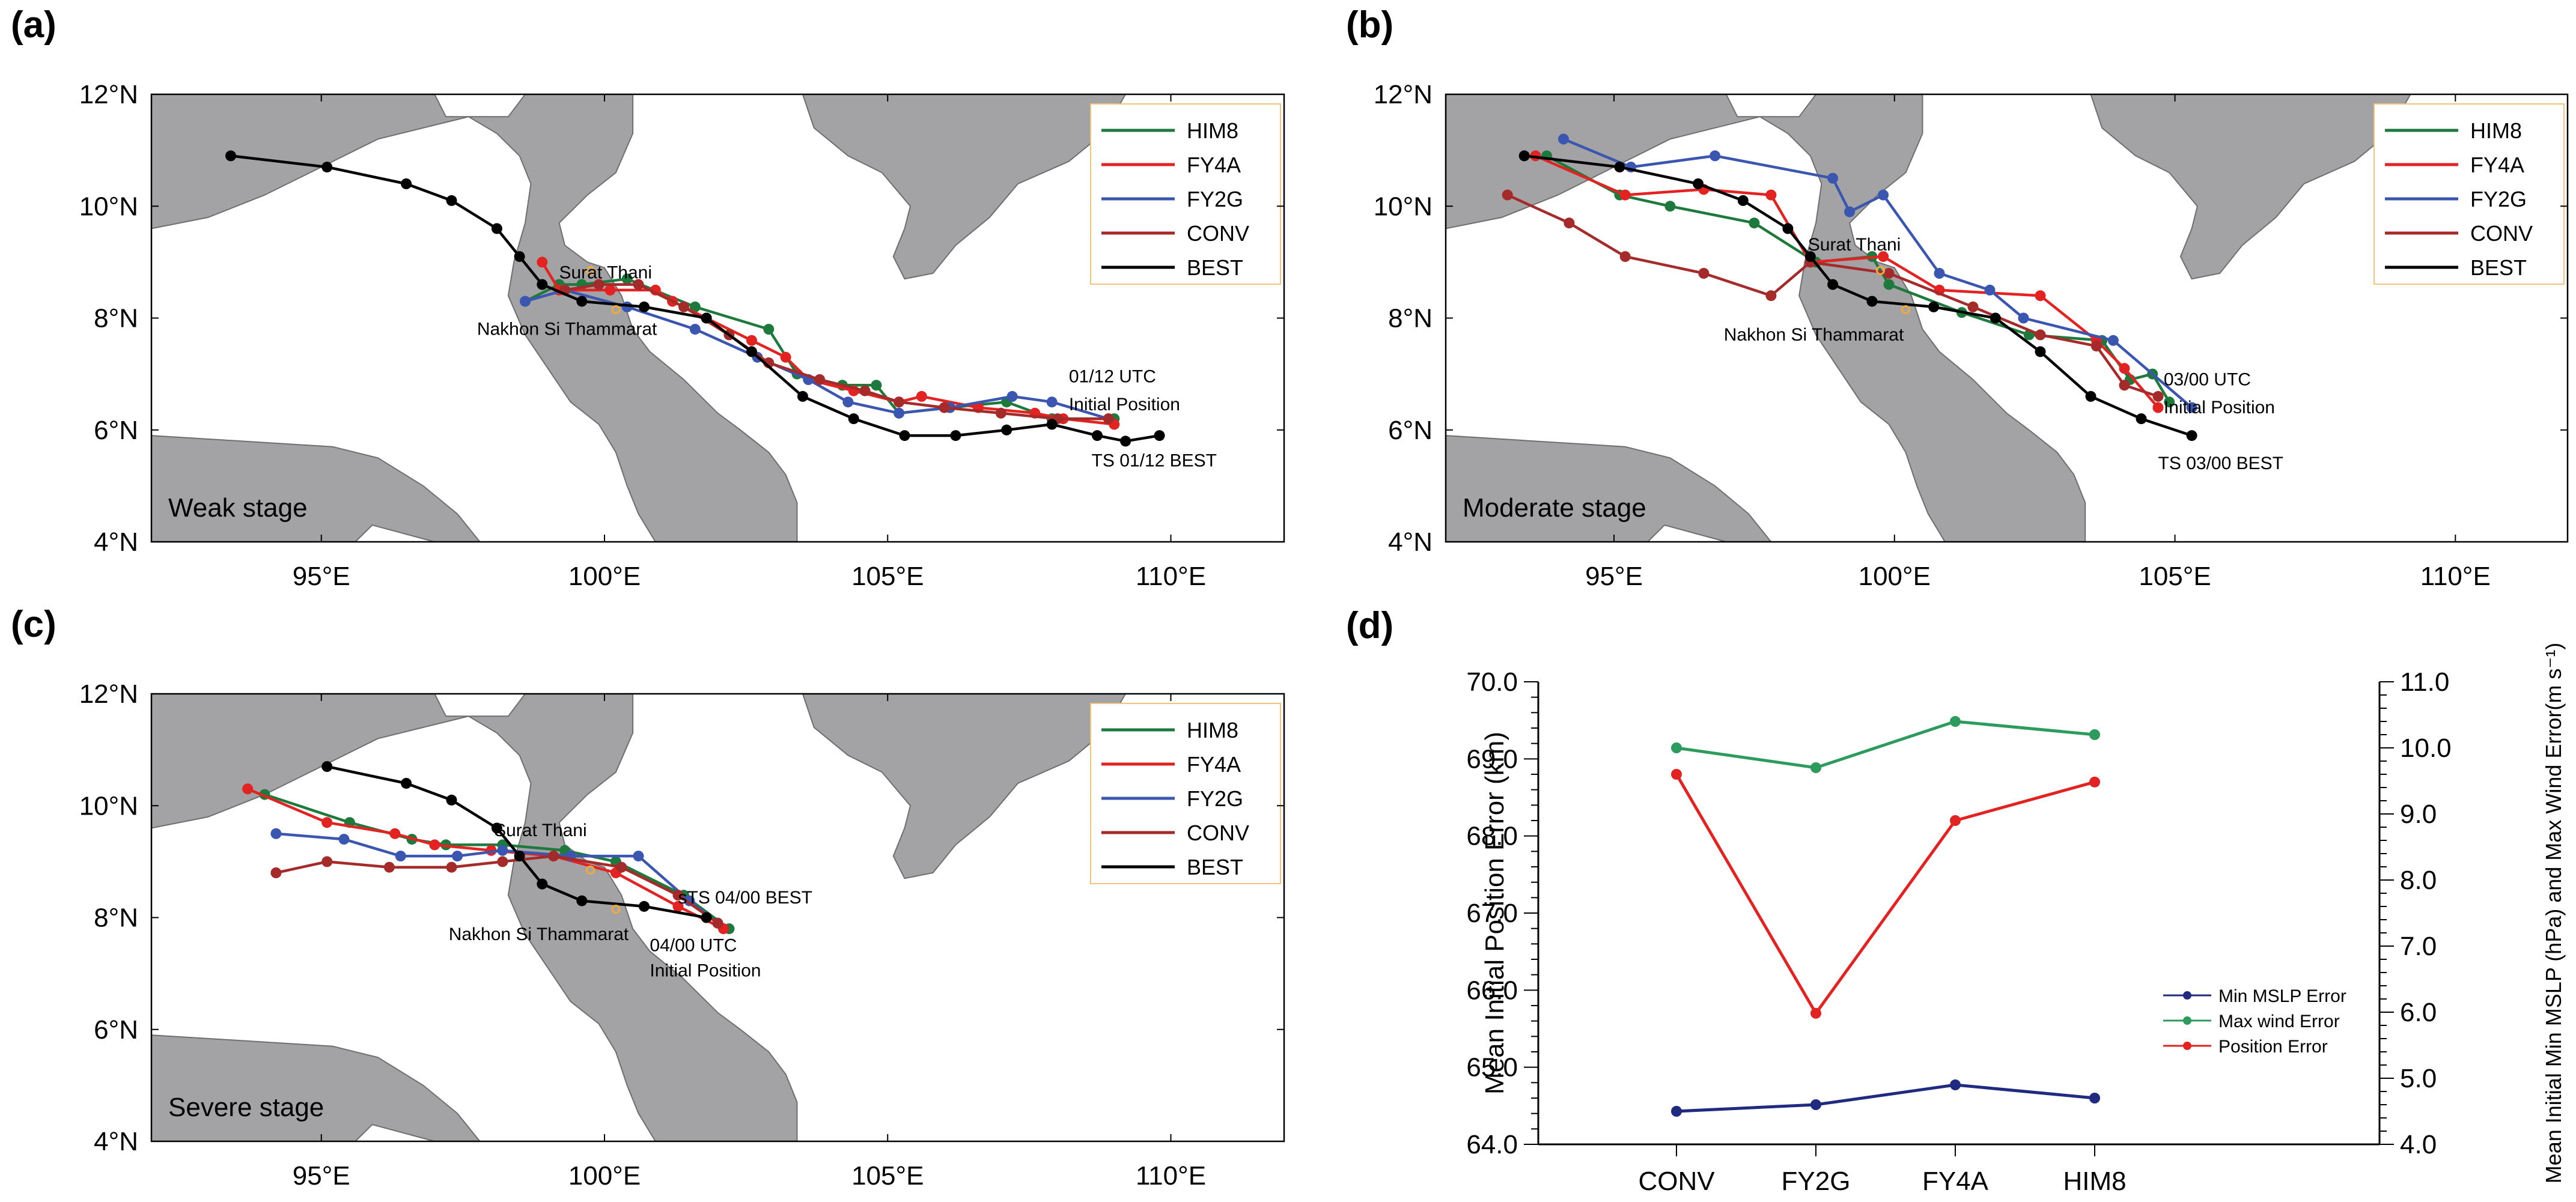 This screenshot has width=2576, height=1202. I want to click on category-label: CONV, so click(1676, 1181).